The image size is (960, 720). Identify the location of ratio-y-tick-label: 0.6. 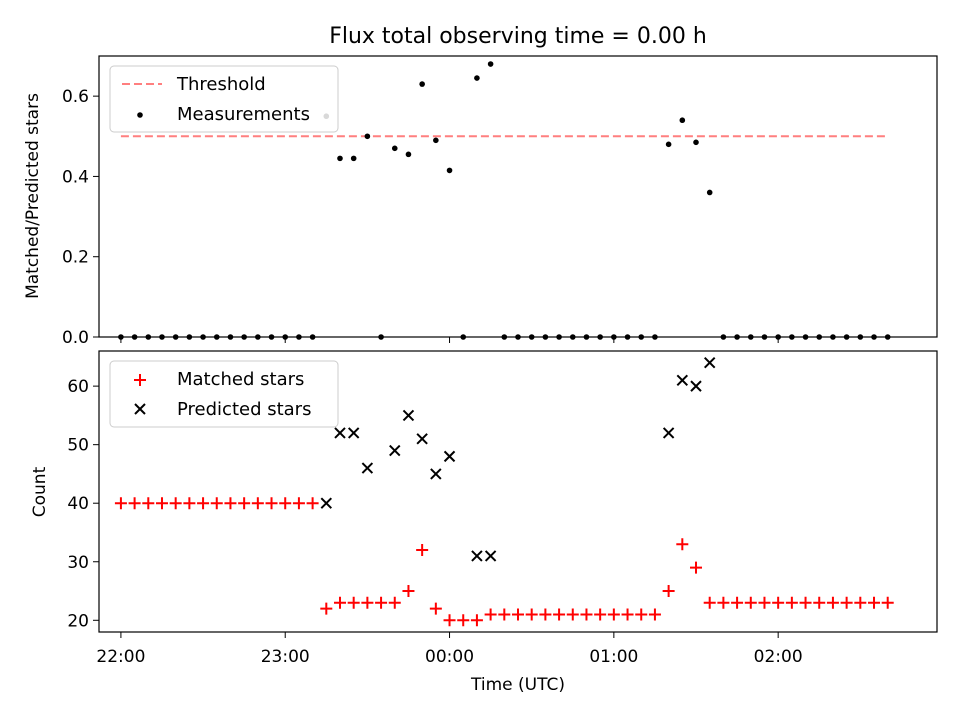
(75, 97).